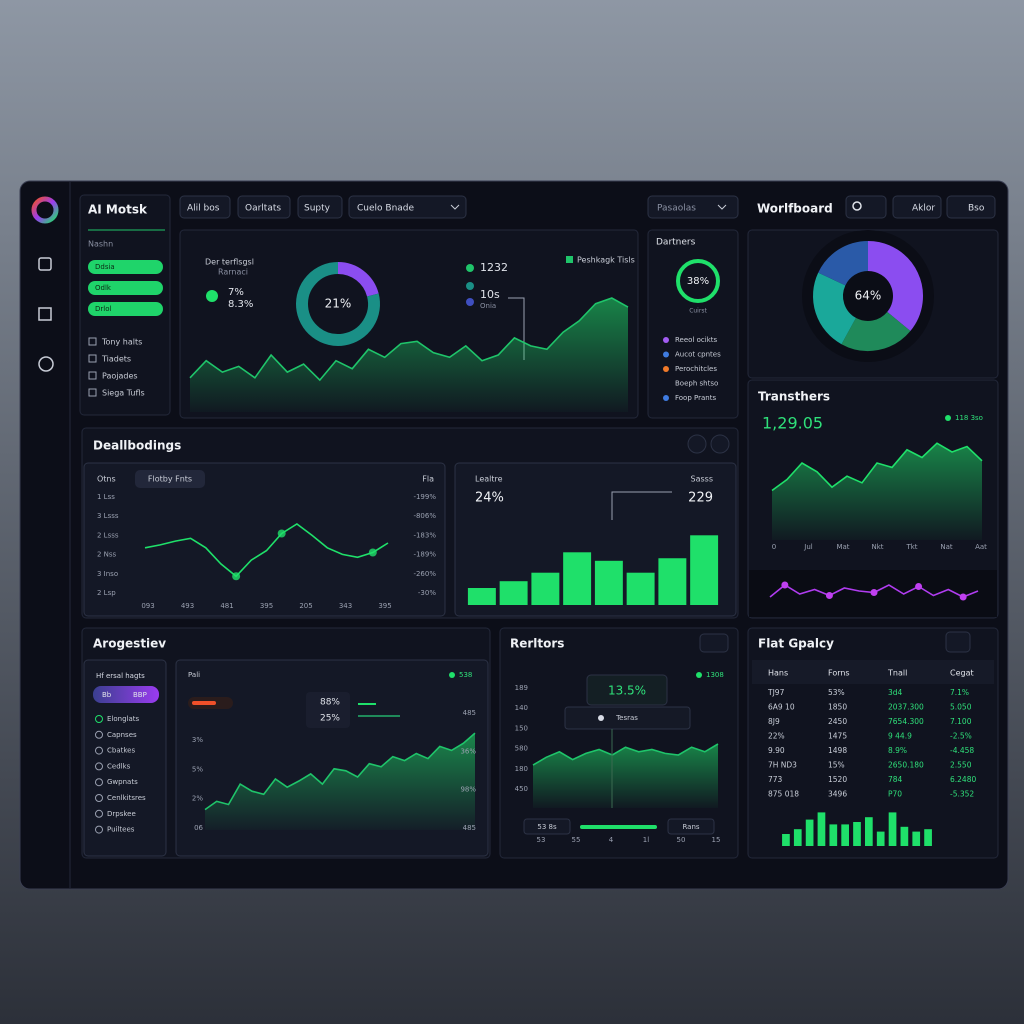 The width and height of the screenshot is (1024, 1024). I want to click on list-item: Reeol ocikts, so click(696, 340).